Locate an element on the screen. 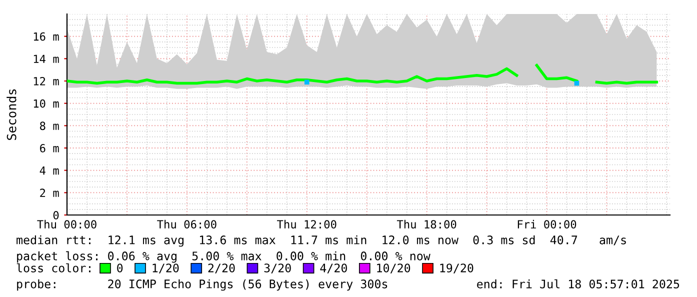 The height and width of the screenshot is (297, 697). y-tick-label: 10 m is located at coordinates (46, 103).